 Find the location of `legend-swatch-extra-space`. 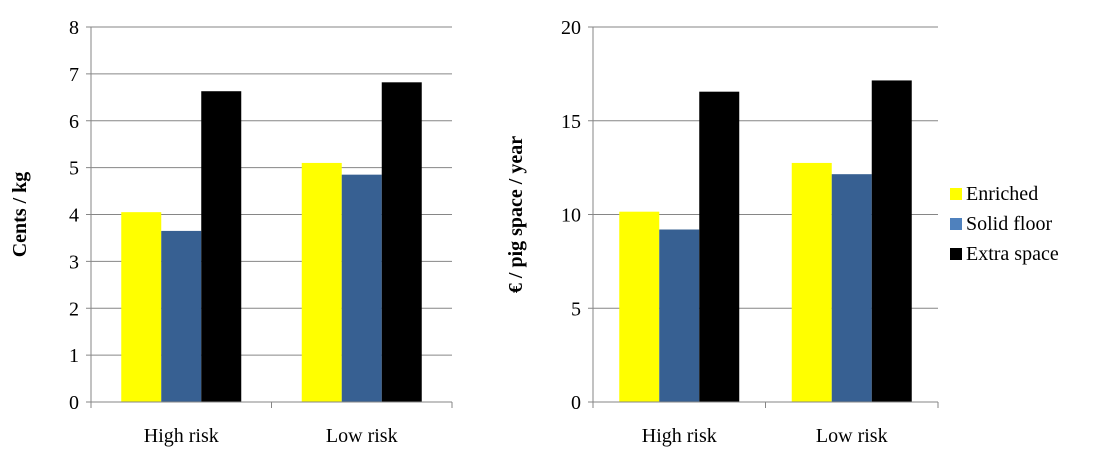

legend-swatch-extra-space is located at coordinates (956, 254).